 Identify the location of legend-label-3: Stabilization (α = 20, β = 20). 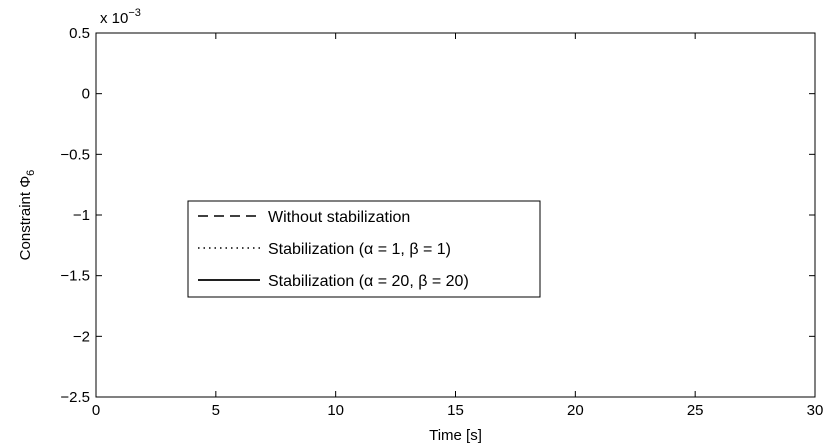
(368, 281).